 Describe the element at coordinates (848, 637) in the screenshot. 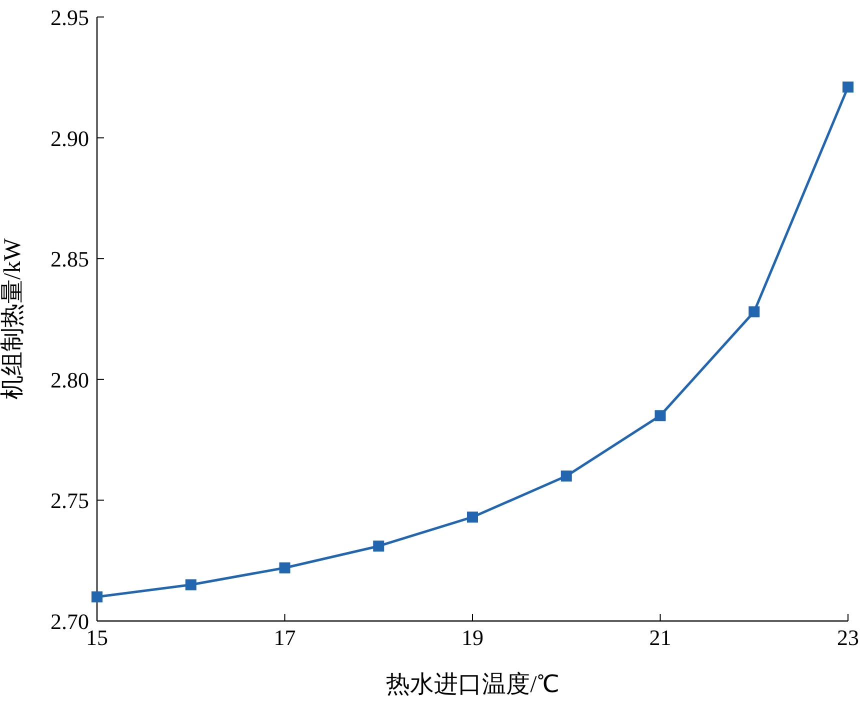

I see `x-tick-label: 23` at that location.